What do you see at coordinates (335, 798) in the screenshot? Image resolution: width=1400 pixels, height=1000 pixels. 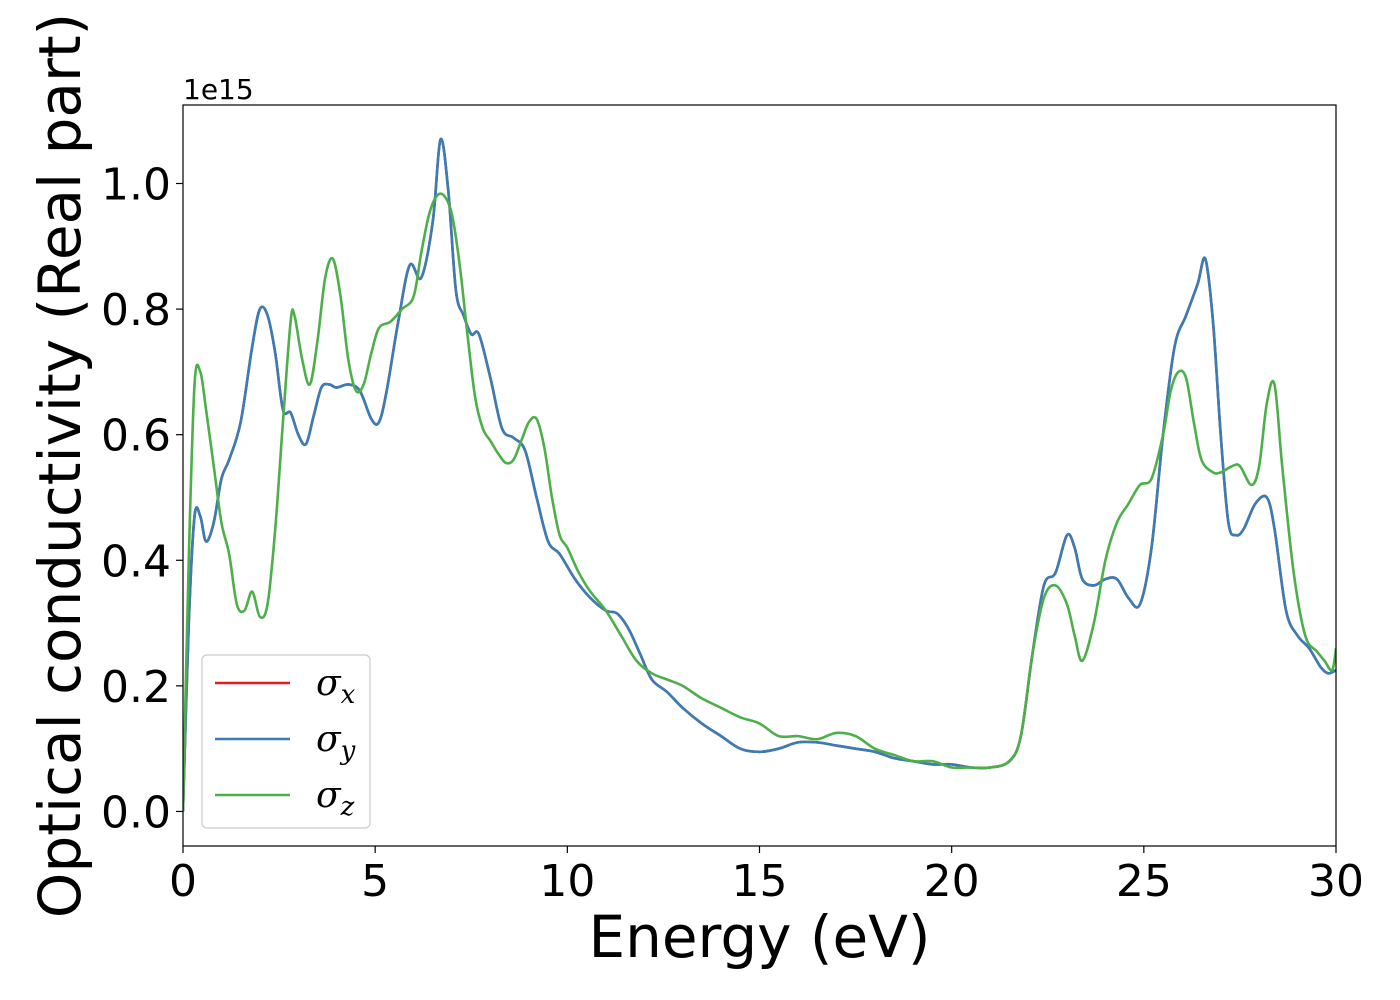 I see `legend-entry-z: σz` at bounding box center [335, 798].